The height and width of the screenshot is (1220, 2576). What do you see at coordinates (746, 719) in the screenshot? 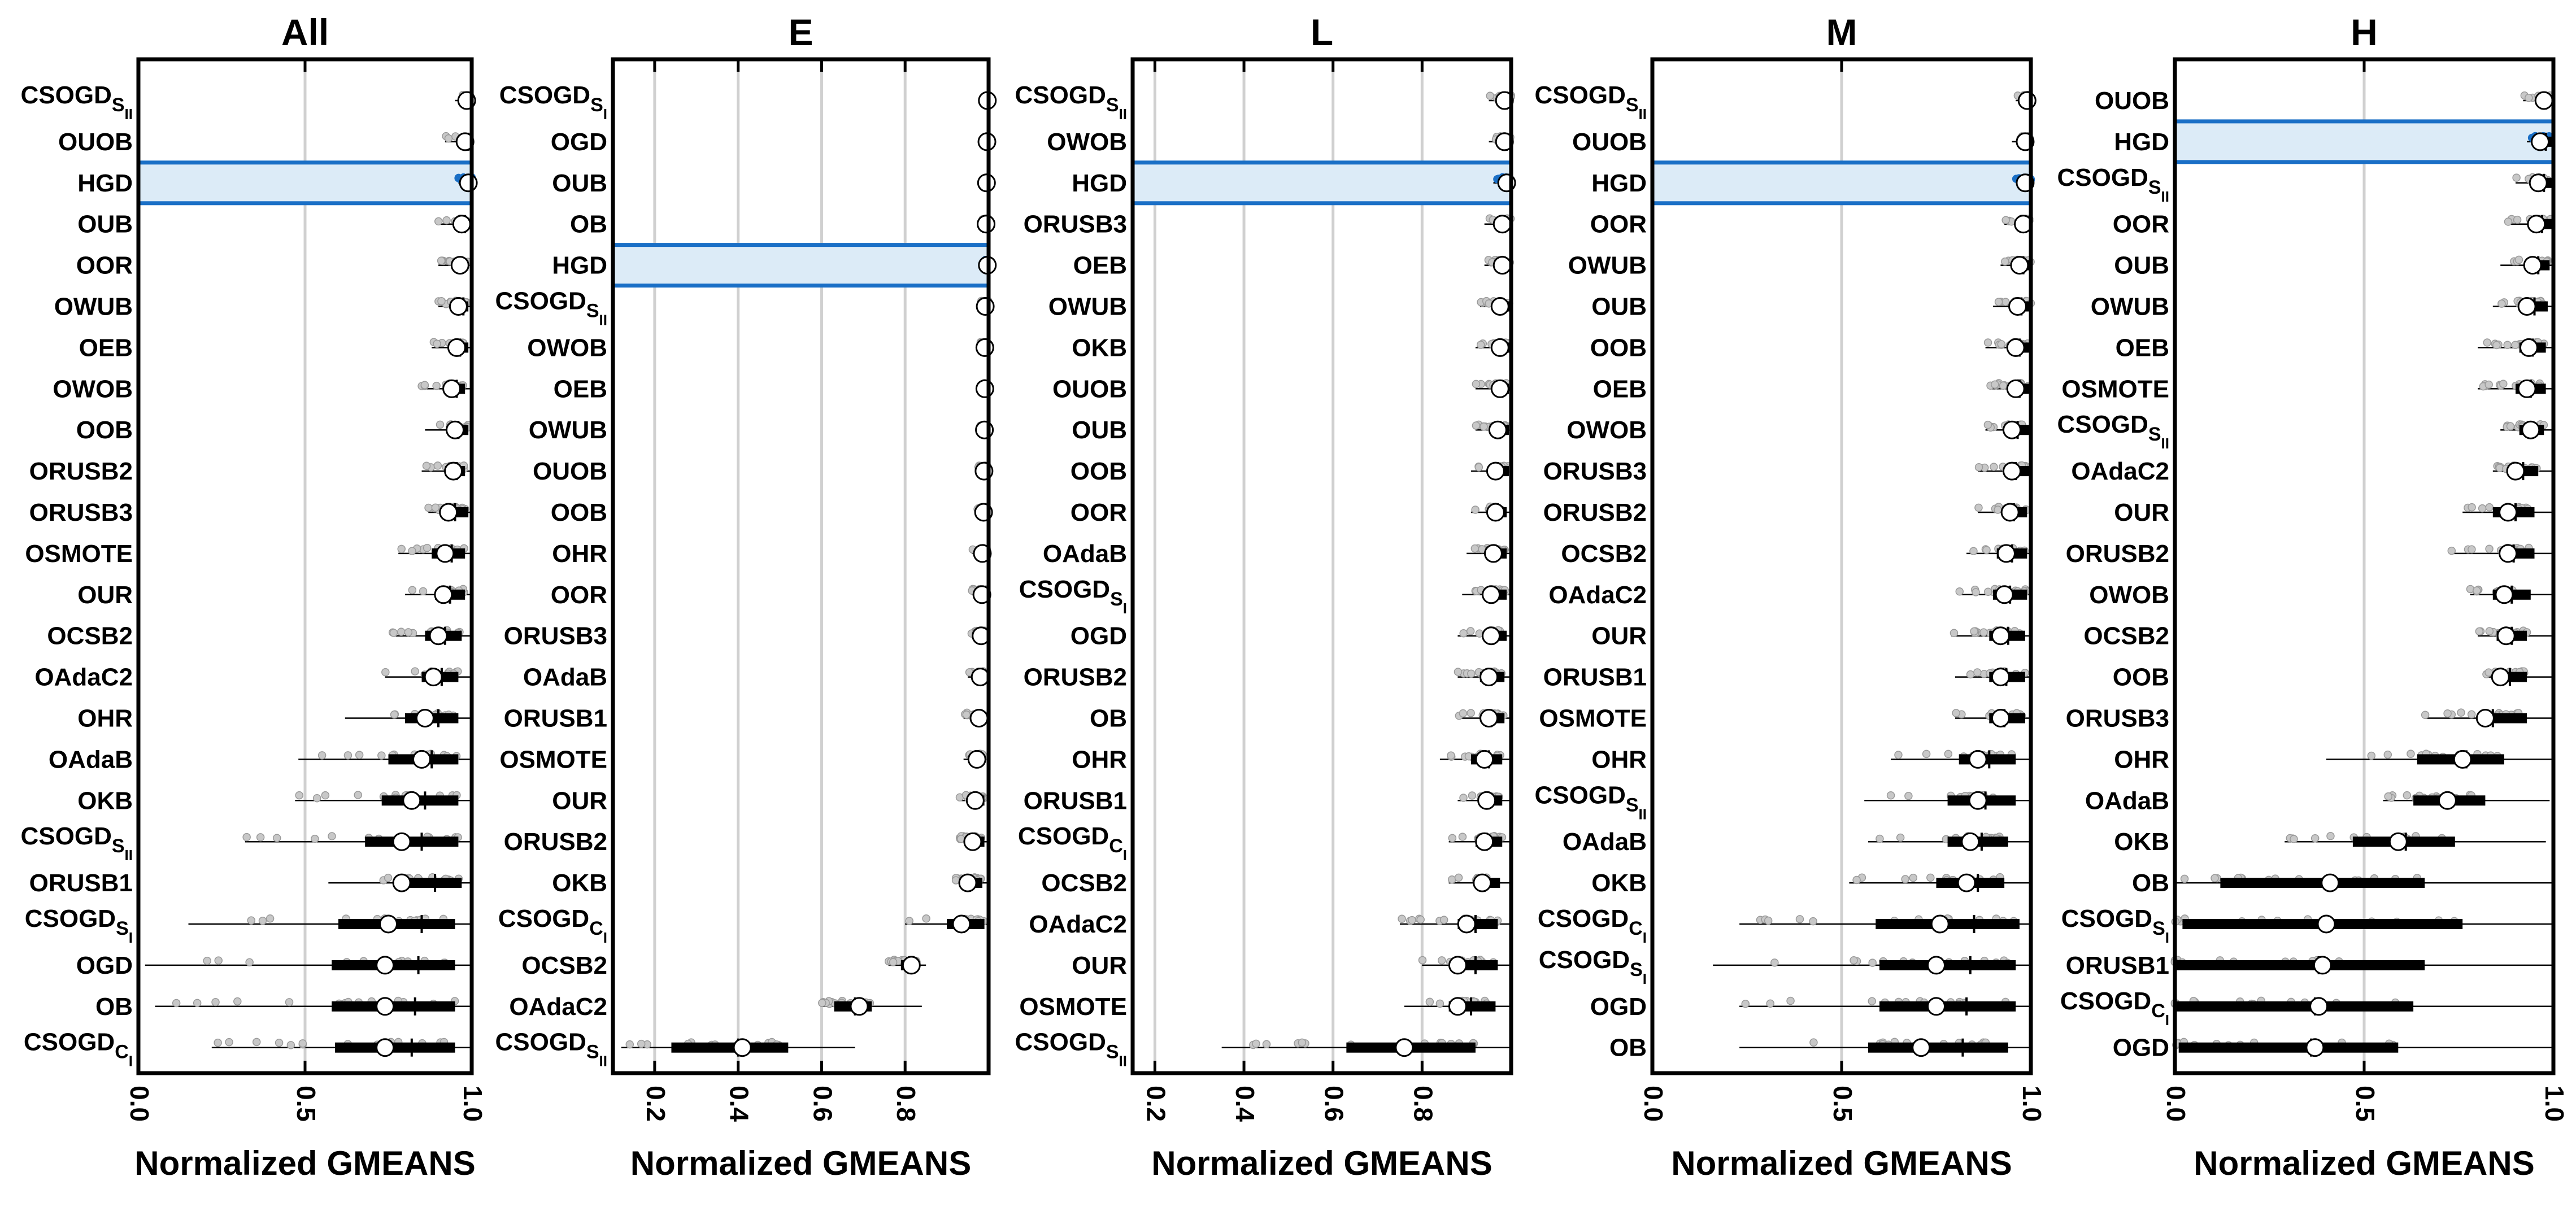
I see `box-row: ORUSB1` at bounding box center [746, 719].